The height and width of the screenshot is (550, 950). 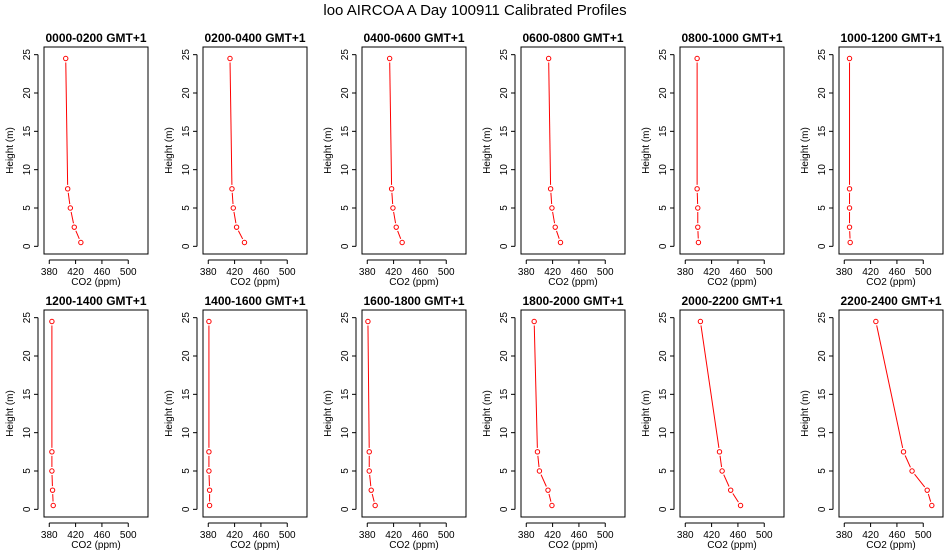 What do you see at coordinates (572, 301) in the screenshot?
I see `panel-title: 1800-2000 GMT+1` at bounding box center [572, 301].